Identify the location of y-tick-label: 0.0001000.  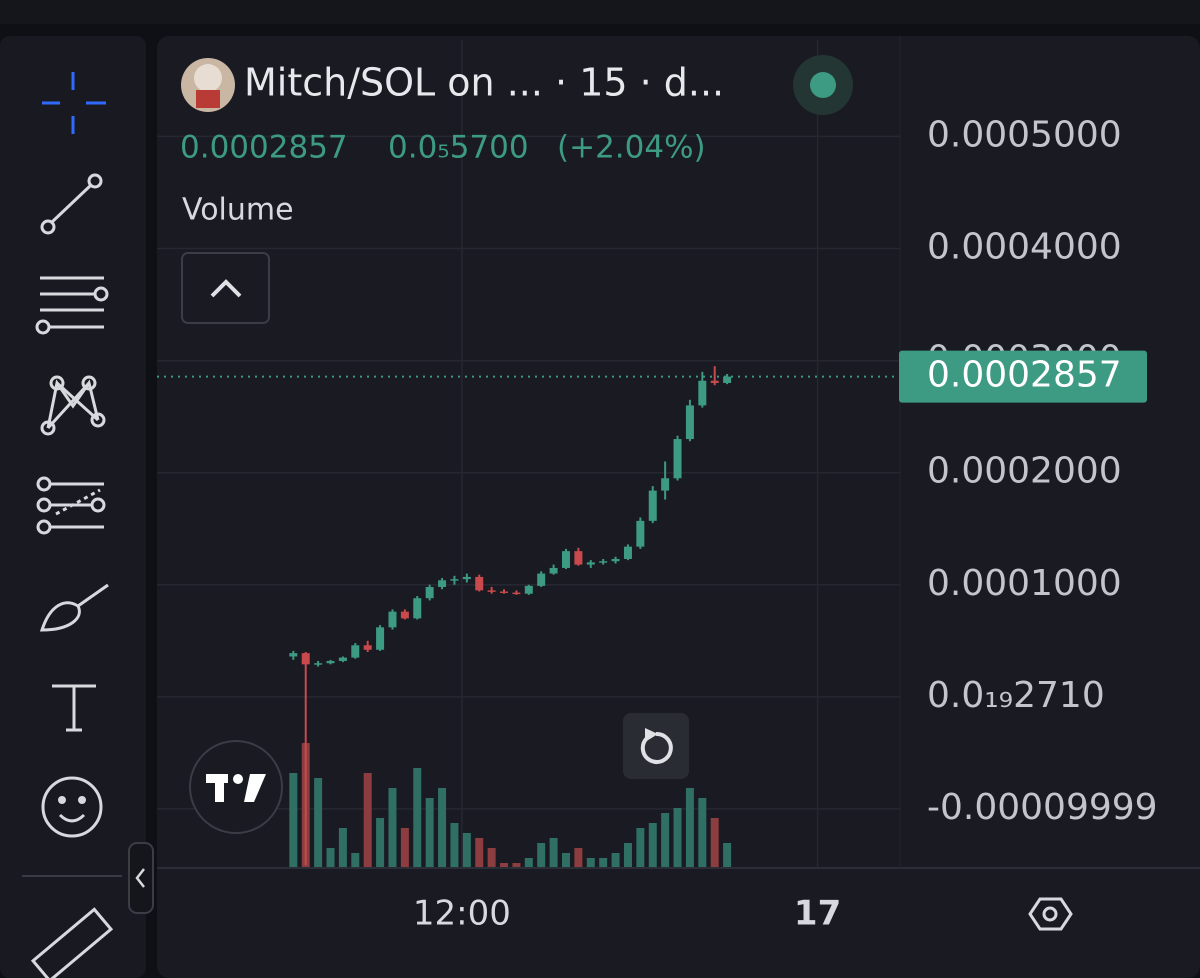
(1024, 583).